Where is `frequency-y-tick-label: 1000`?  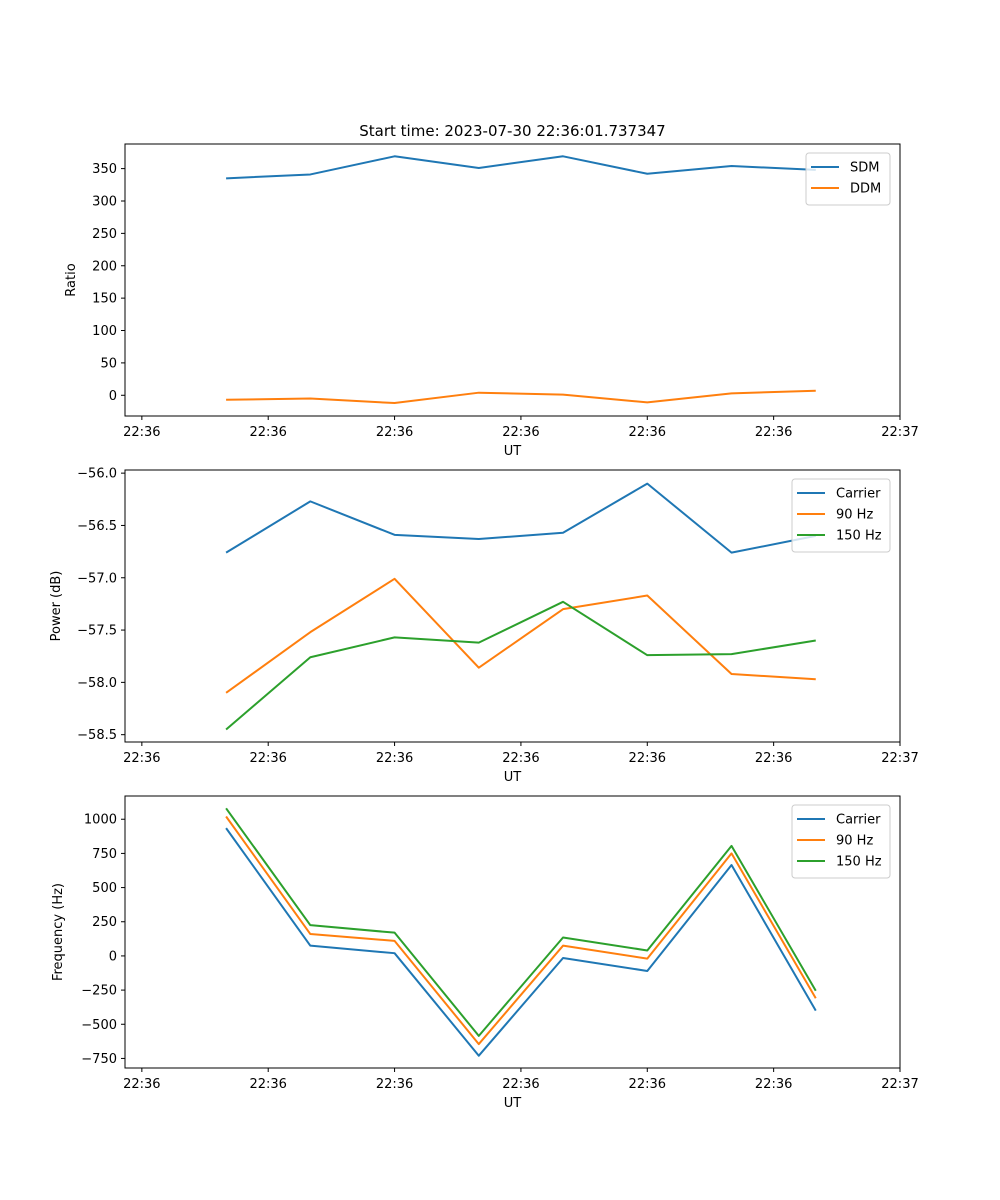 frequency-y-tick-label: 1000 is located at coordinates (100, 820).